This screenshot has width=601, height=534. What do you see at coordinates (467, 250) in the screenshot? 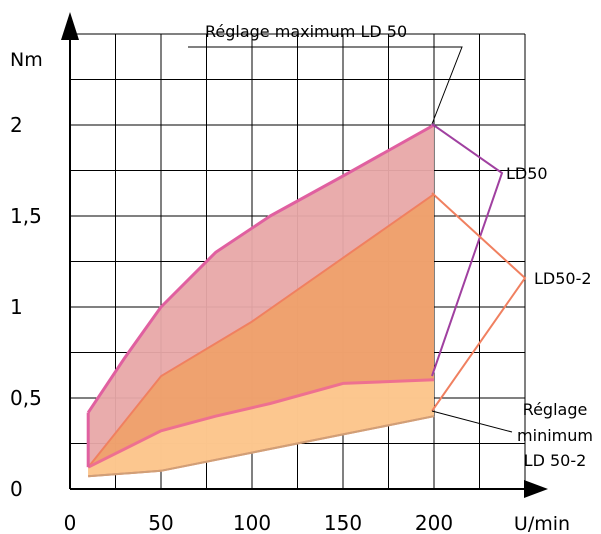
I see `ld50-bracket` at bounding box center [467, 250].